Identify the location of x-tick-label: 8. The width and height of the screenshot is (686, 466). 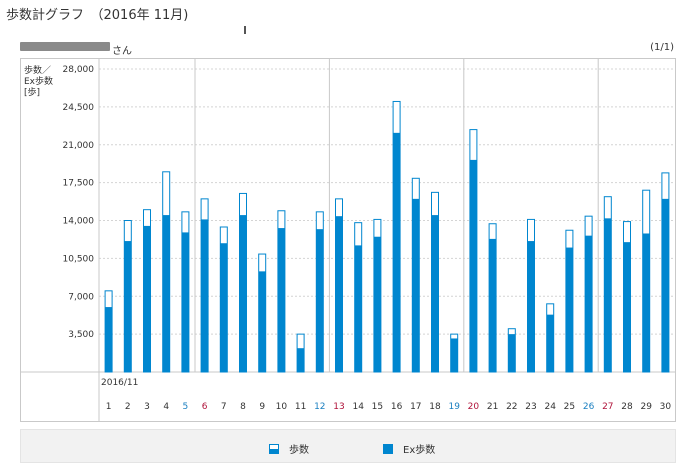
(243, 407).